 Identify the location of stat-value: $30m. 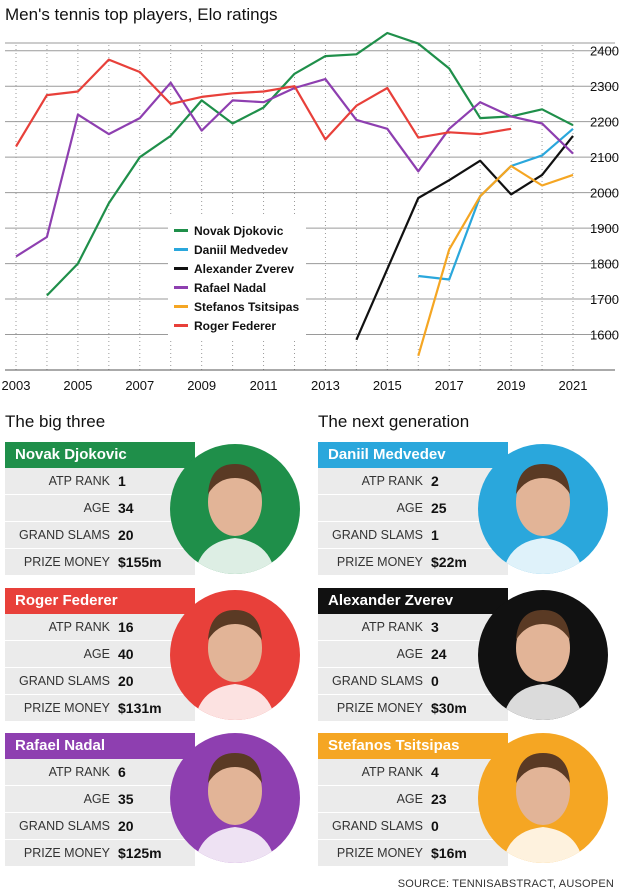
(449, 708).